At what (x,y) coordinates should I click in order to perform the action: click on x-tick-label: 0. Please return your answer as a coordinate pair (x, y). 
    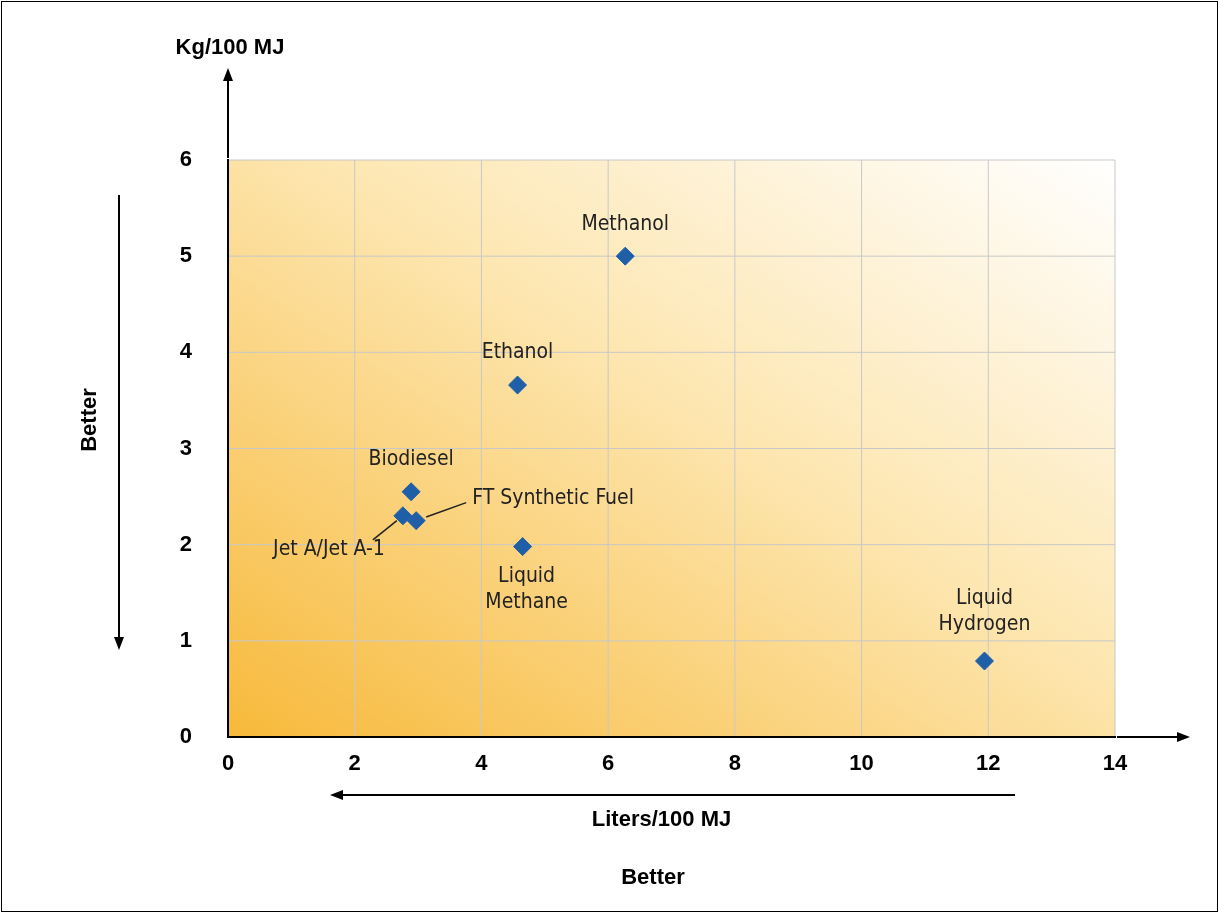
    Looking at the image, I should click on (228, 763).